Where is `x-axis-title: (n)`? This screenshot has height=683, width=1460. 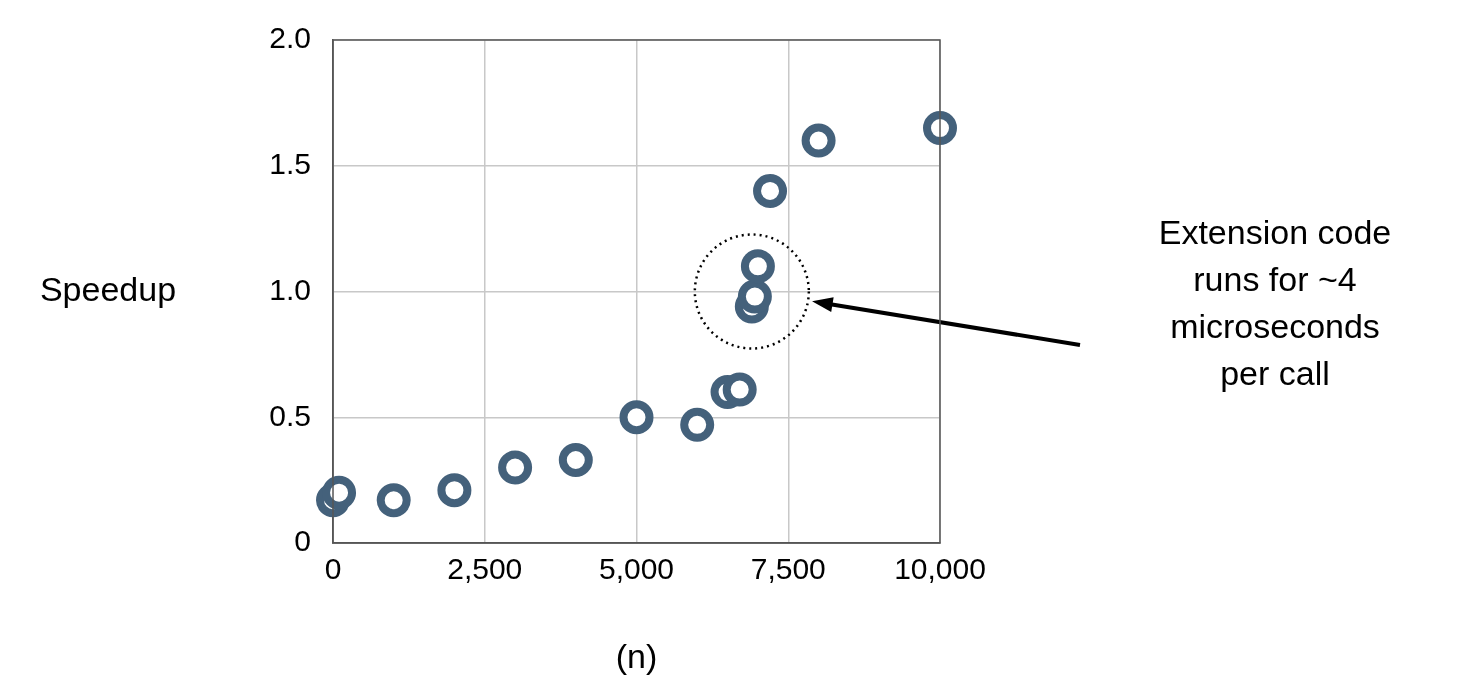 x-axis-title: (n) is located at coordinates (636, 655).